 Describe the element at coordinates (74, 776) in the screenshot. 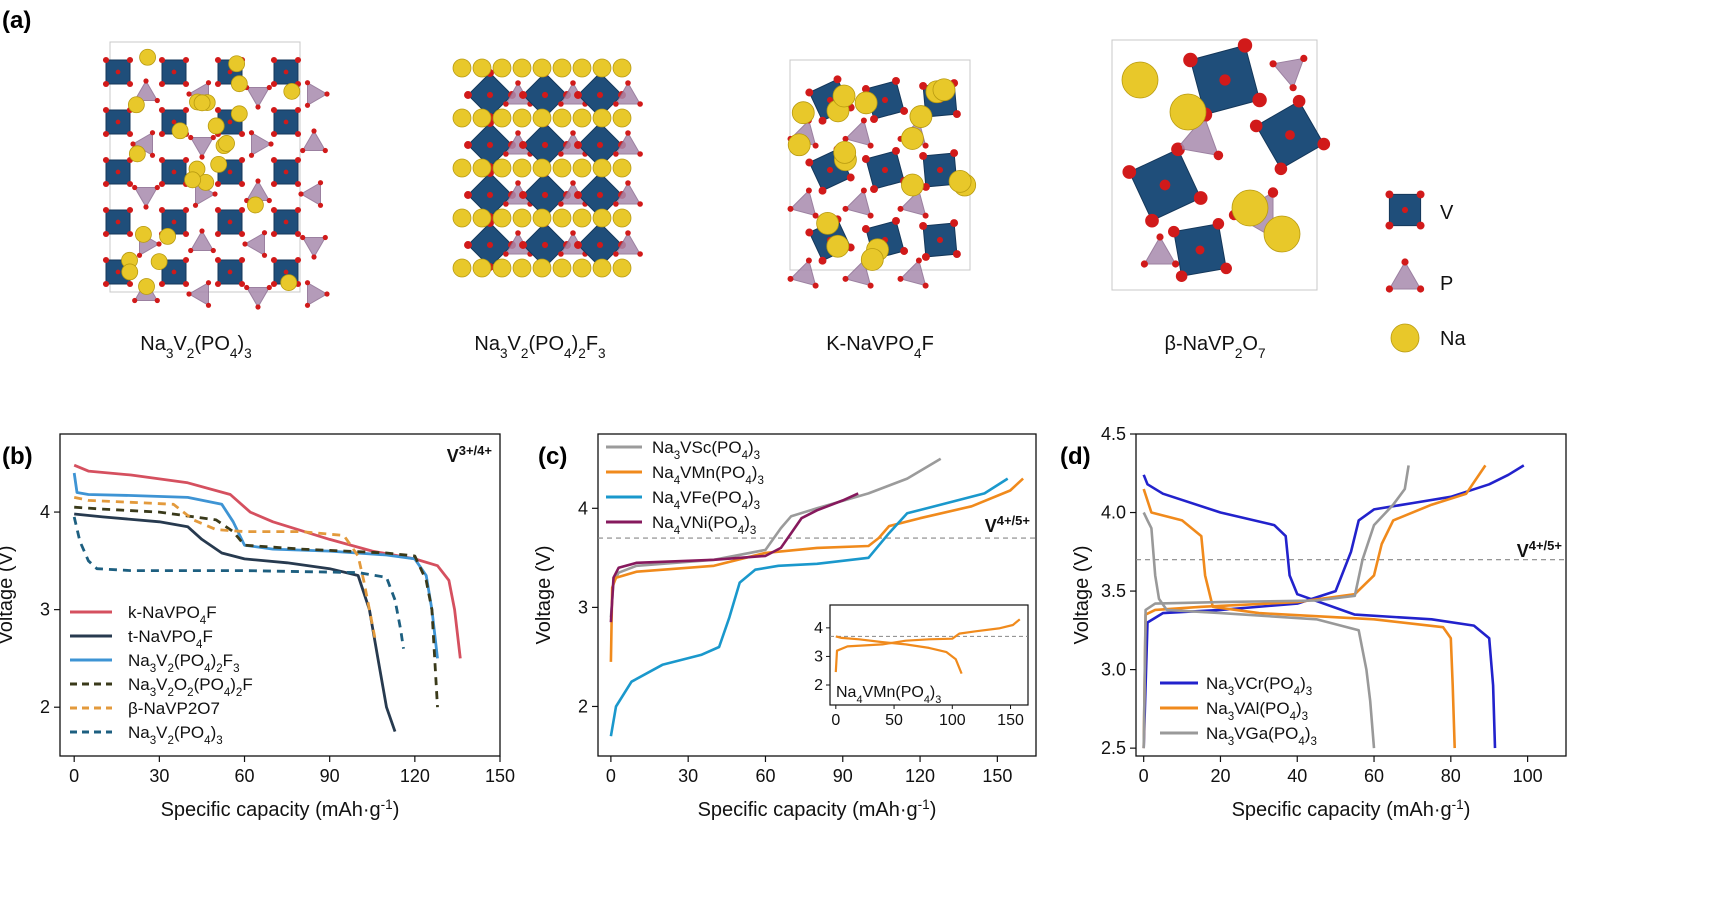

I see `x-tick-label: 0` at that location.